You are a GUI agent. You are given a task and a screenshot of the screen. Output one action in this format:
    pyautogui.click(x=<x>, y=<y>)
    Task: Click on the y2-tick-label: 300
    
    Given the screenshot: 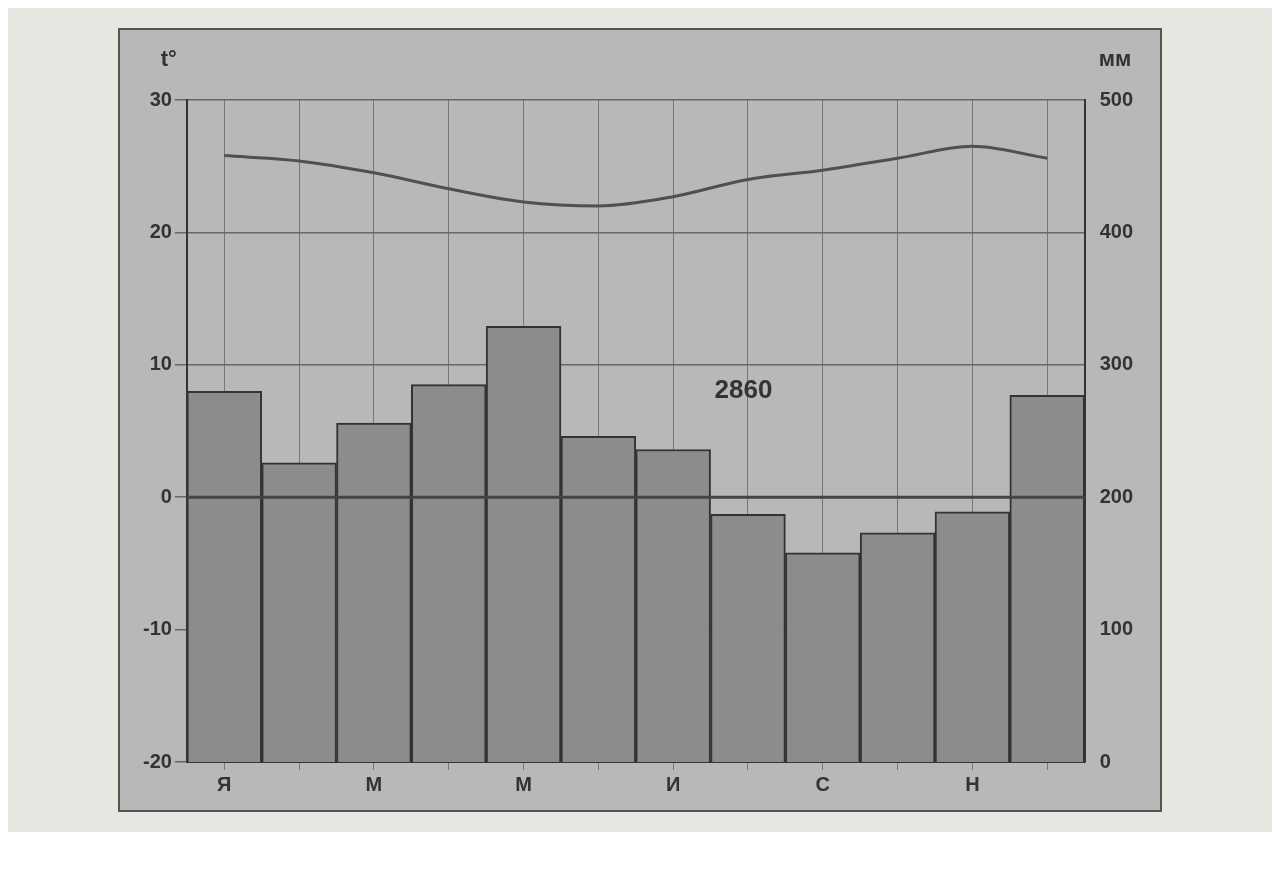 What is the action you would take?
    pyautogui.click(x=1116, y=363)
    